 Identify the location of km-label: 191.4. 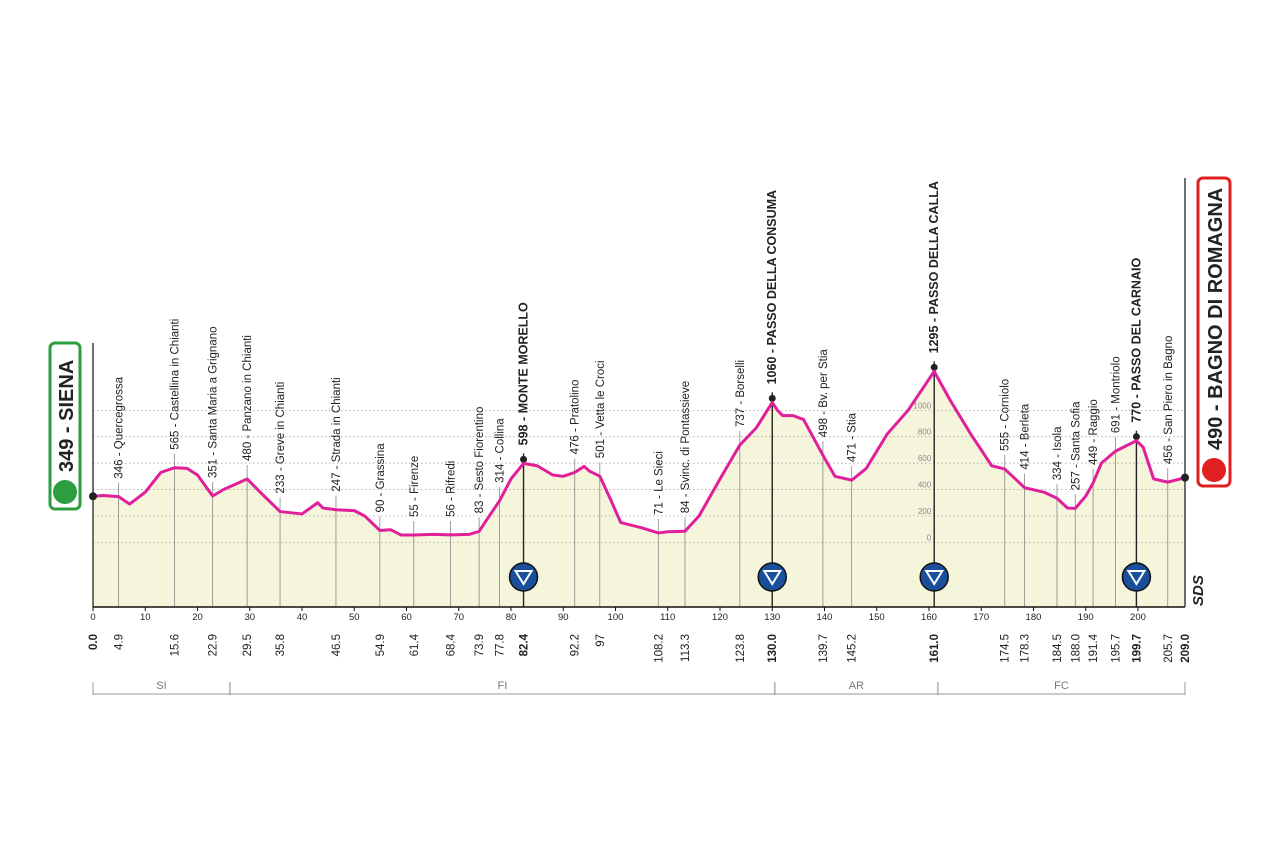
(1094, 647).